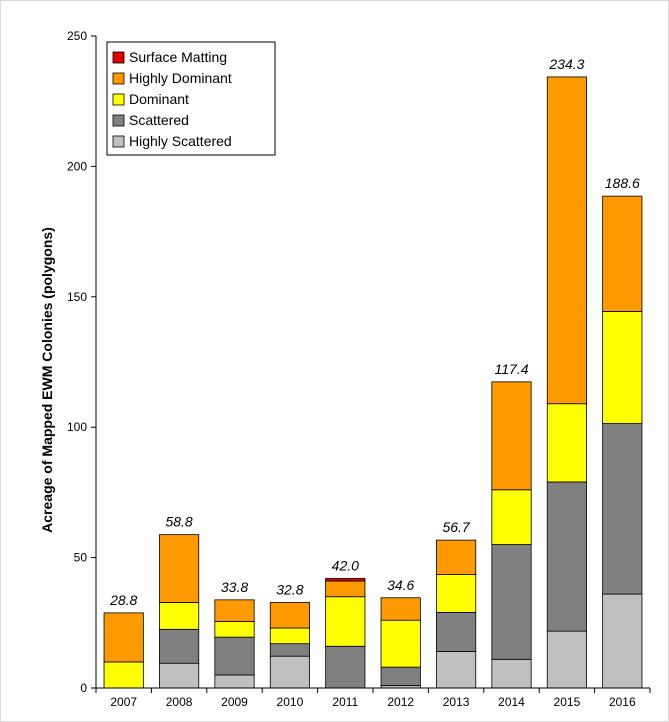 The image size is (669, 722). What do you see at coordinates (159, 120) in the screenshot?
I see `legend-label-3: Scattered` at bounding box center [159, 120].